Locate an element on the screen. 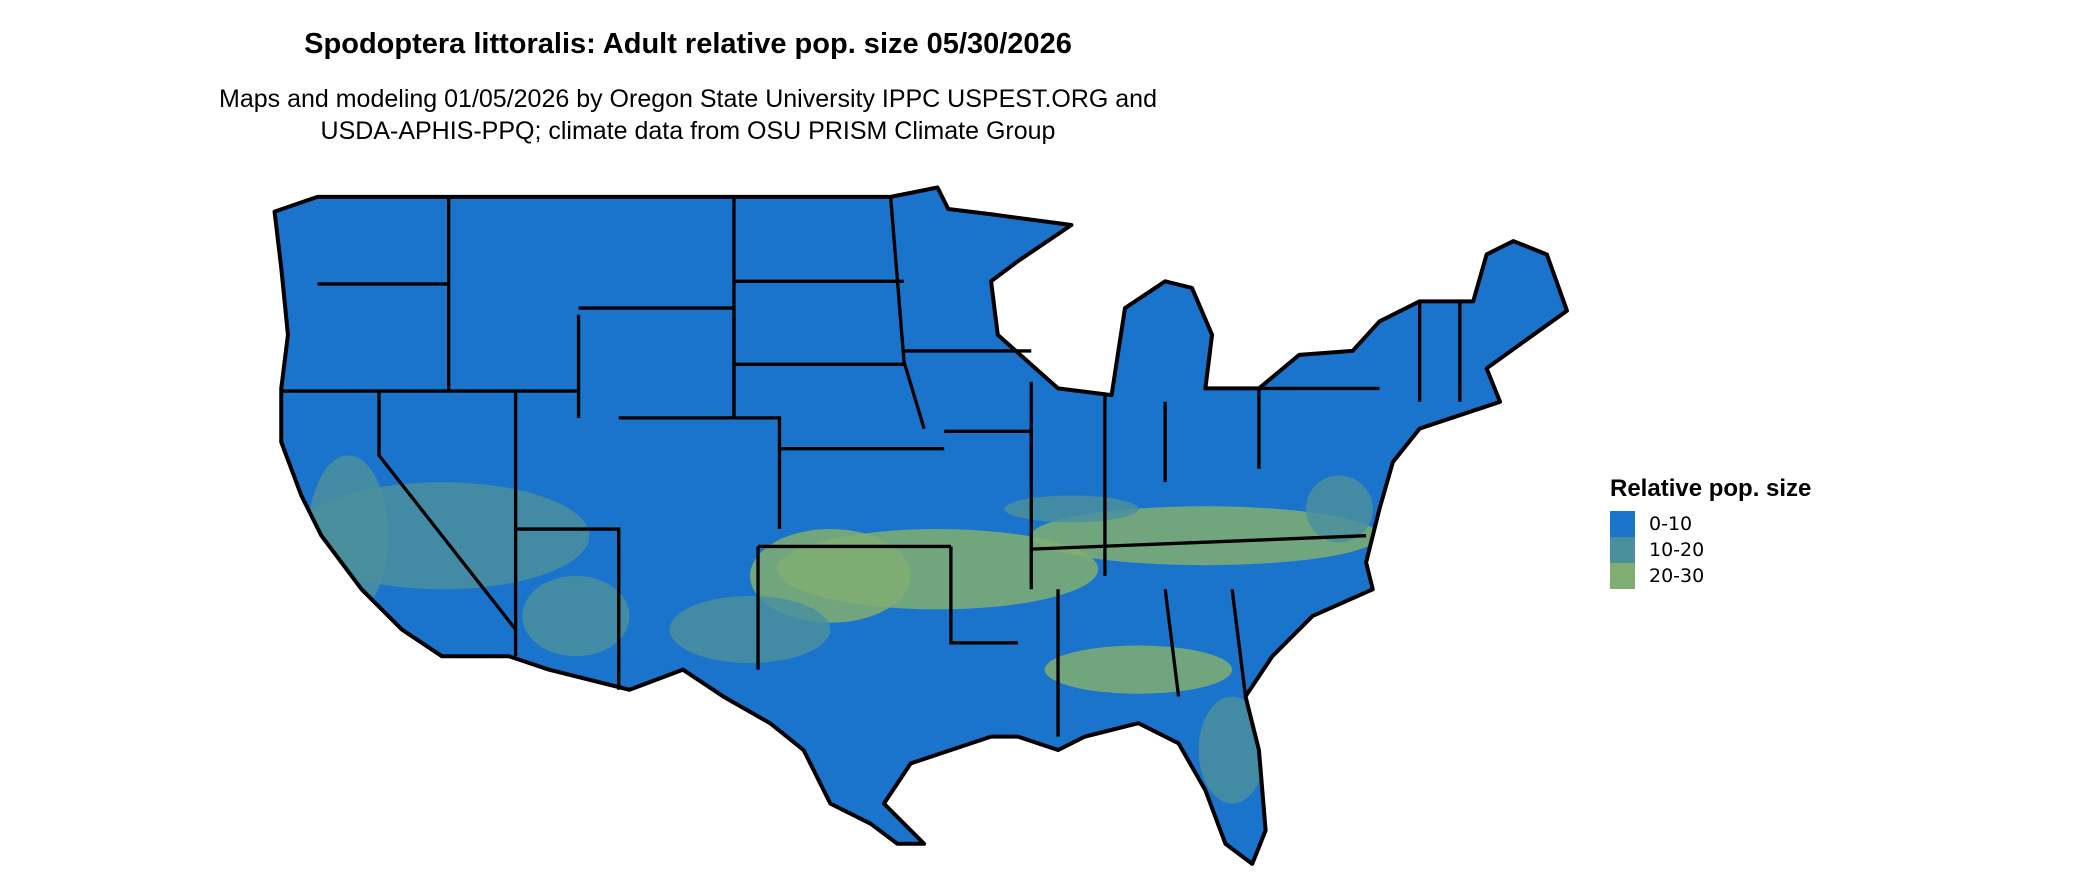 The width and height of the screenshot is (2100, 892). legend-label: 10-20 is located at coordinates (1677, 550).